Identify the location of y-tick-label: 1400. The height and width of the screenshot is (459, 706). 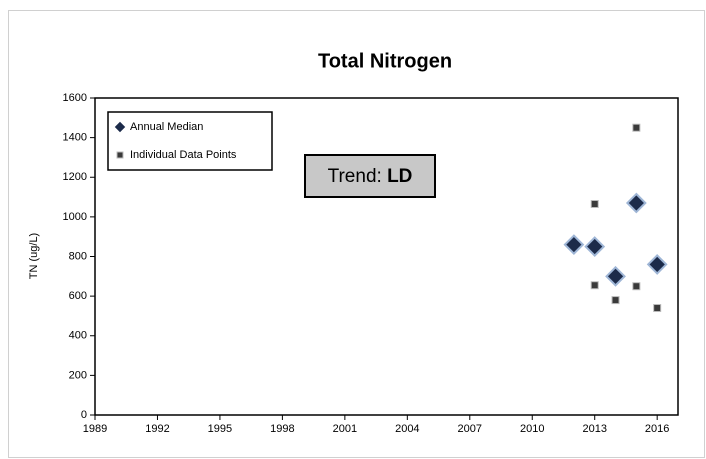
(75, 138).